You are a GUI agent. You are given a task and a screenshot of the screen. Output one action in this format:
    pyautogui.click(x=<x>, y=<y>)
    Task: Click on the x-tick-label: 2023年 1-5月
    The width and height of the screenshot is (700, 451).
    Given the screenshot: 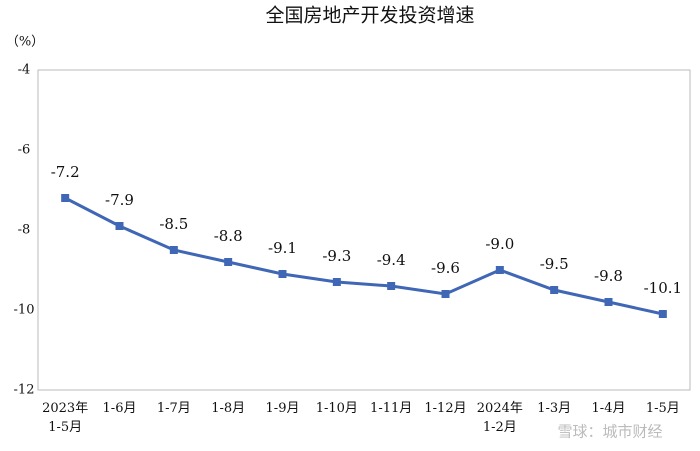 What is the action you would take?
    pyautogui.click(x=65, y=418)
    